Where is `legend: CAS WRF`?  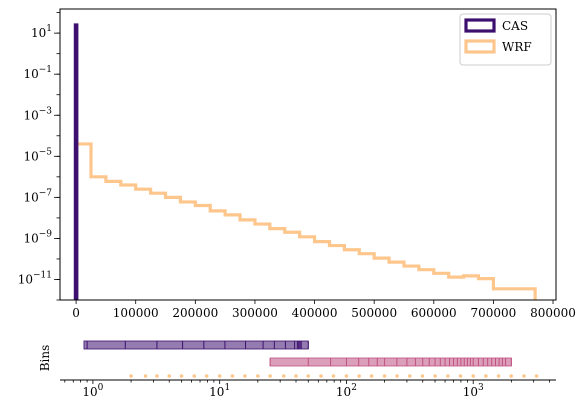
legend: CAS WRF is located at coordinates (505, 39).